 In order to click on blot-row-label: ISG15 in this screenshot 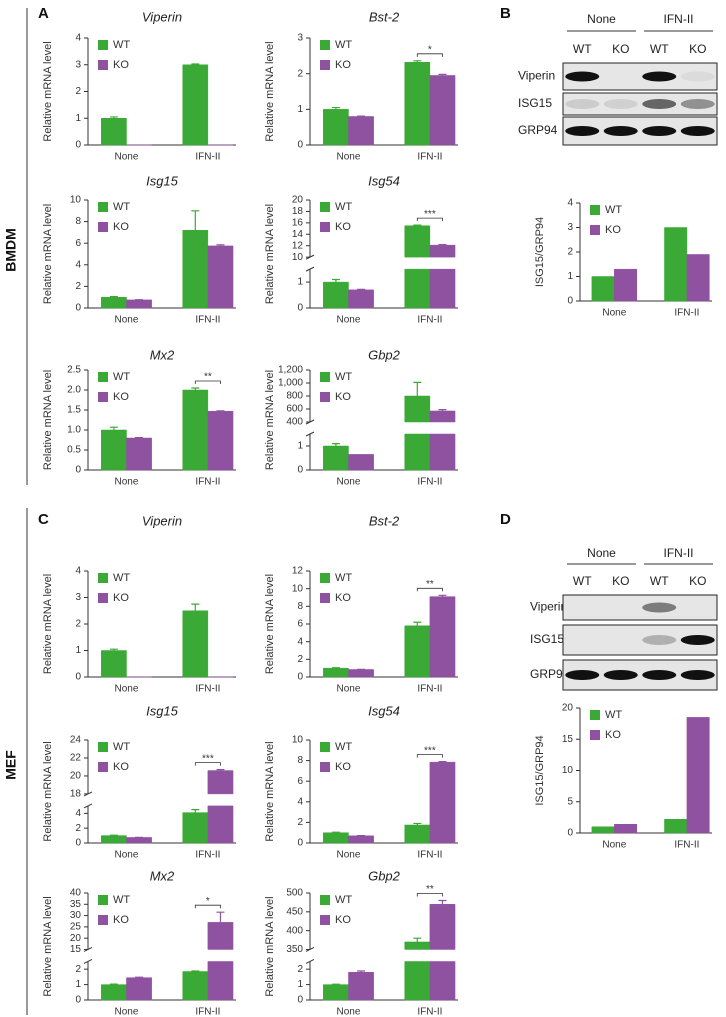, I will do `click(535, 103)`.